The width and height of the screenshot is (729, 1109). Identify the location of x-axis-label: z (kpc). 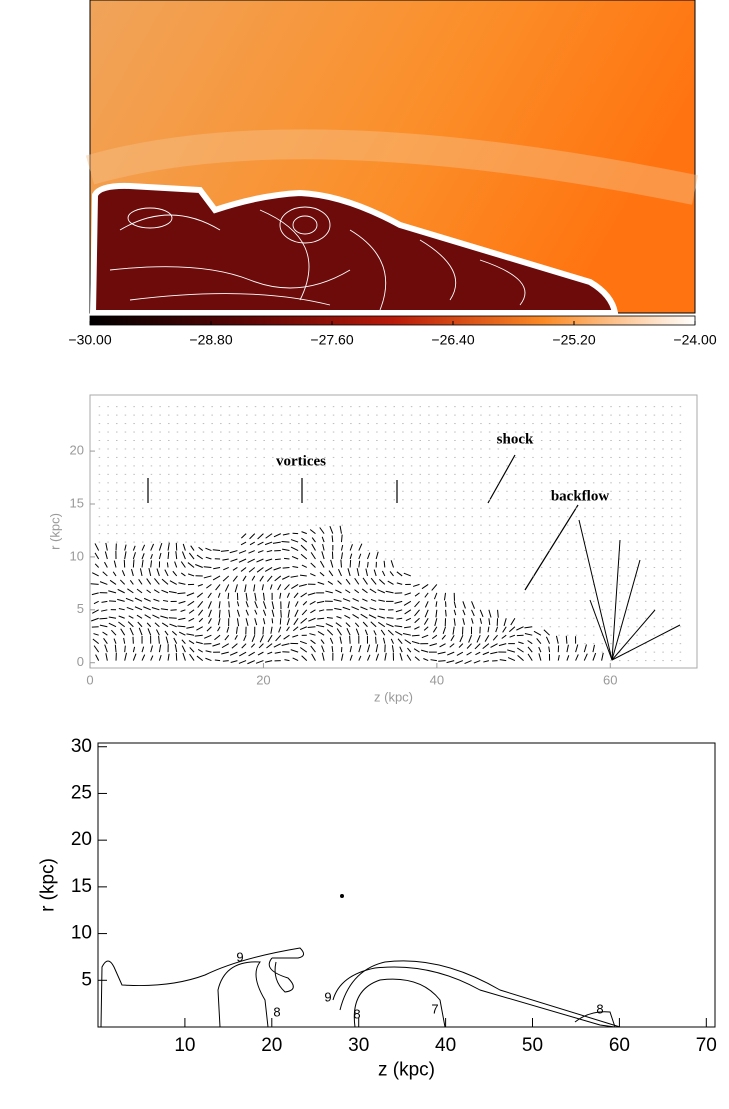
(406, 1070).